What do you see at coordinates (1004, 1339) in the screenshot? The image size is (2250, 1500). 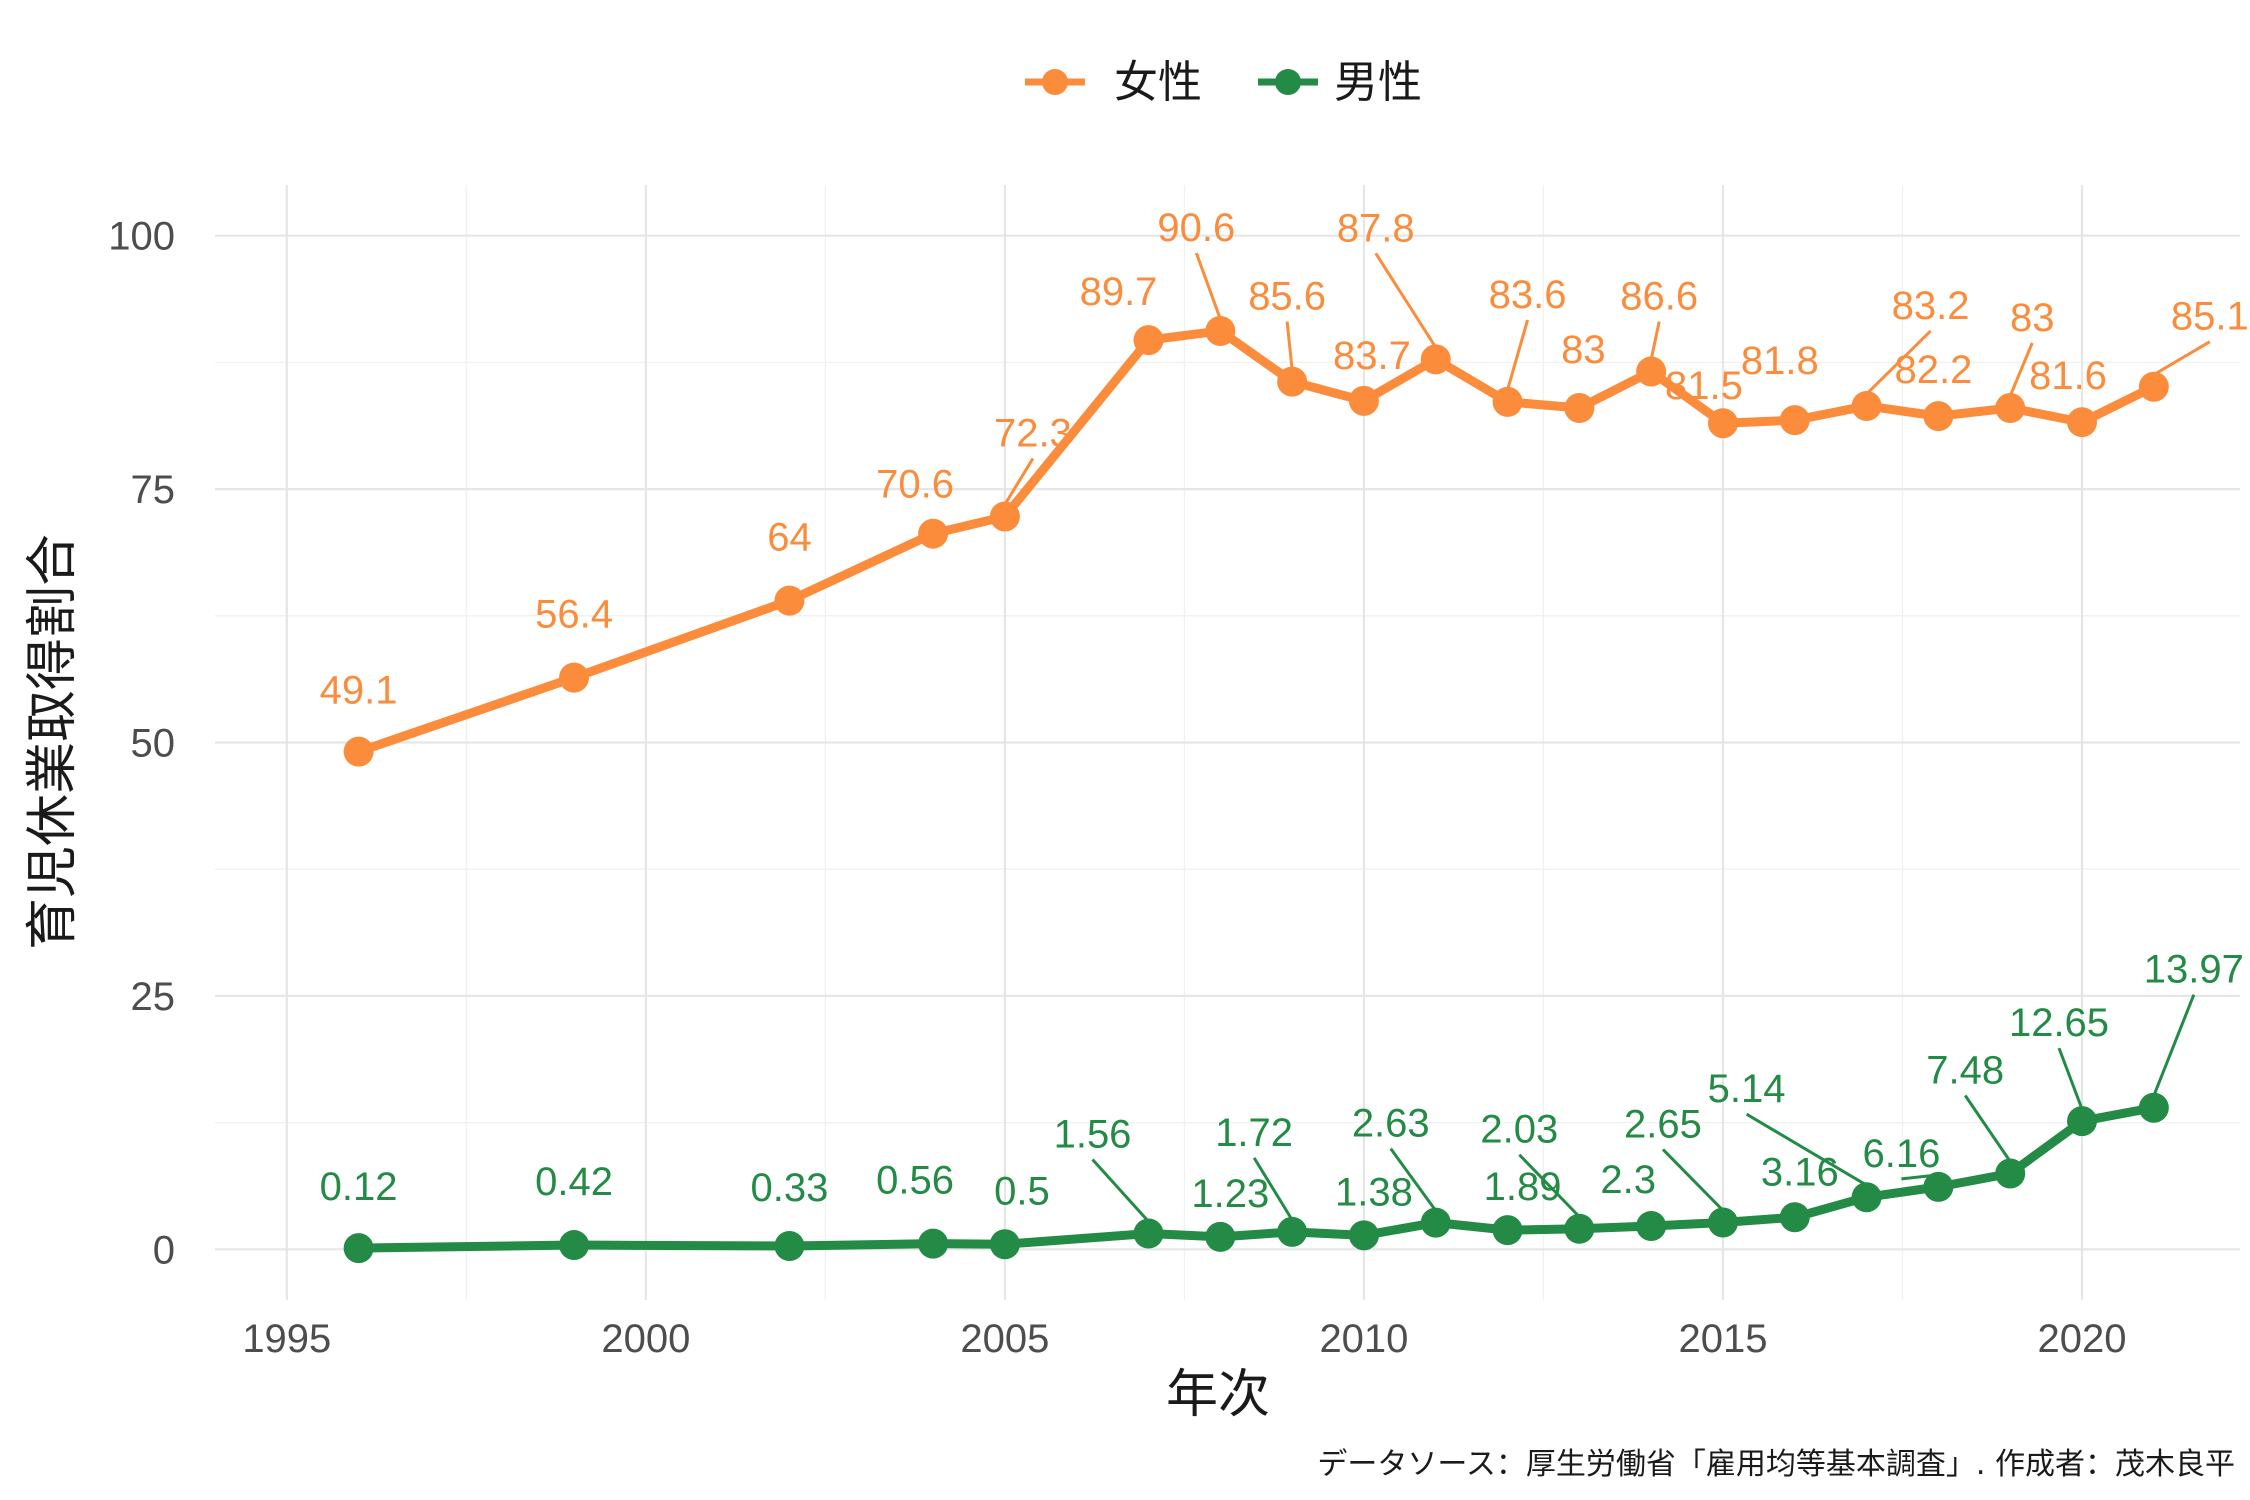 I see `x-tick-label: 2005` at bounding box center [1004, 1339].